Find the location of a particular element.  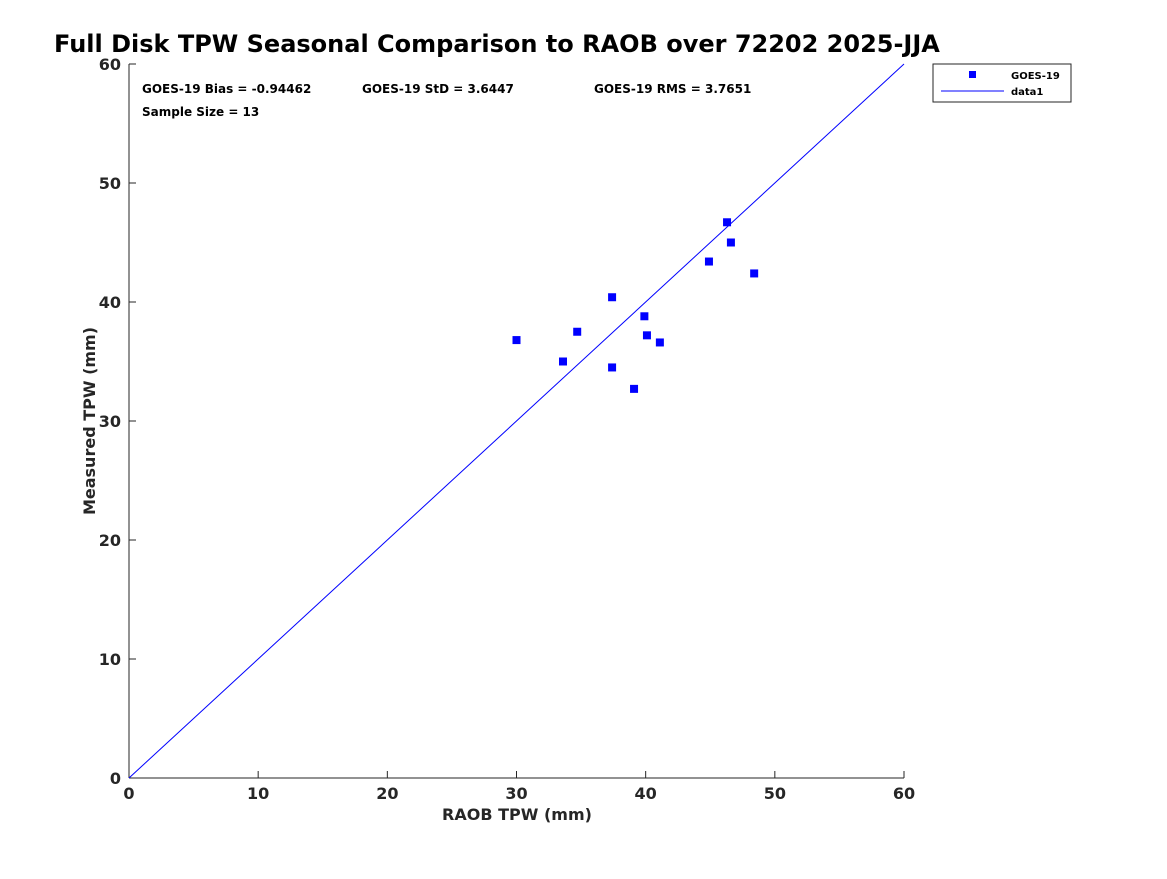

std-annotation: GOES-19 StD = 3.6447 is located at coordinates (438, 89).